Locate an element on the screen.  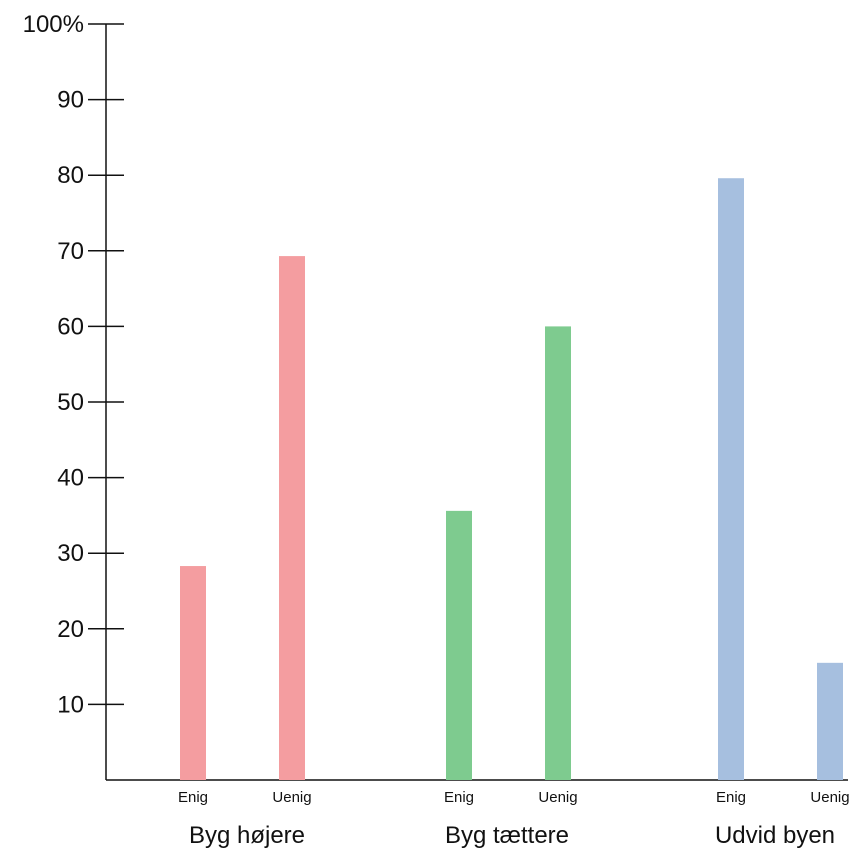
bar-1-enig is located at coordinates (193, 673).